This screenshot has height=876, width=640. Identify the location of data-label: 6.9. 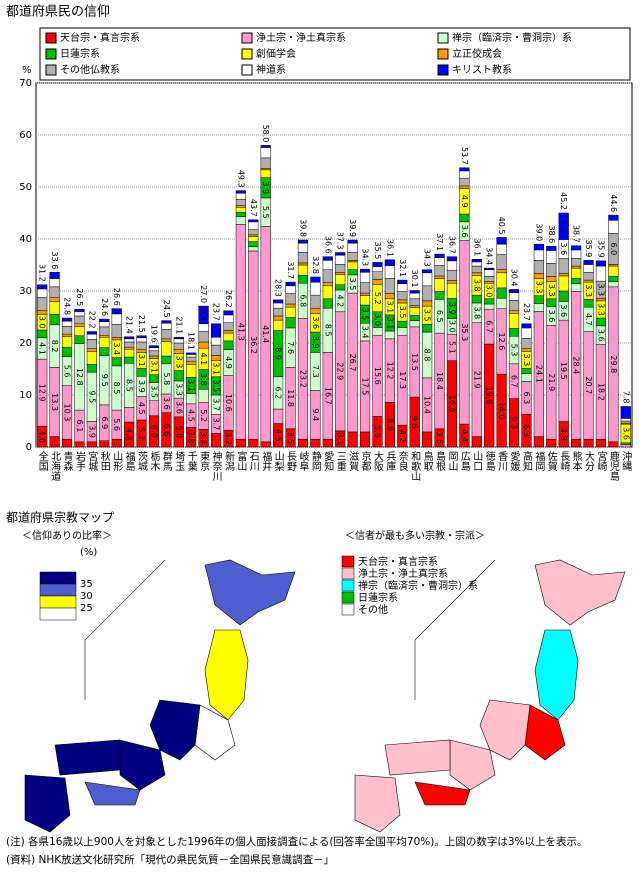
(104, 422).